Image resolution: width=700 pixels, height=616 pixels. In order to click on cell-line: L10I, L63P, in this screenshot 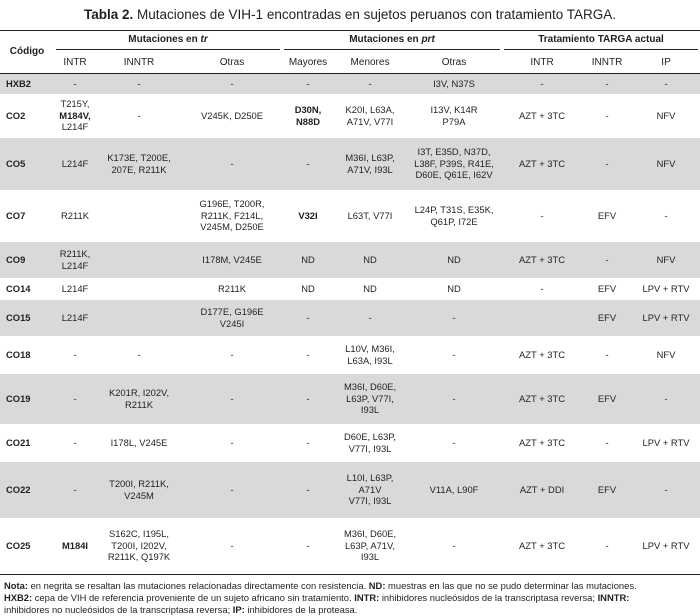, I will do `click(370, 478)`.